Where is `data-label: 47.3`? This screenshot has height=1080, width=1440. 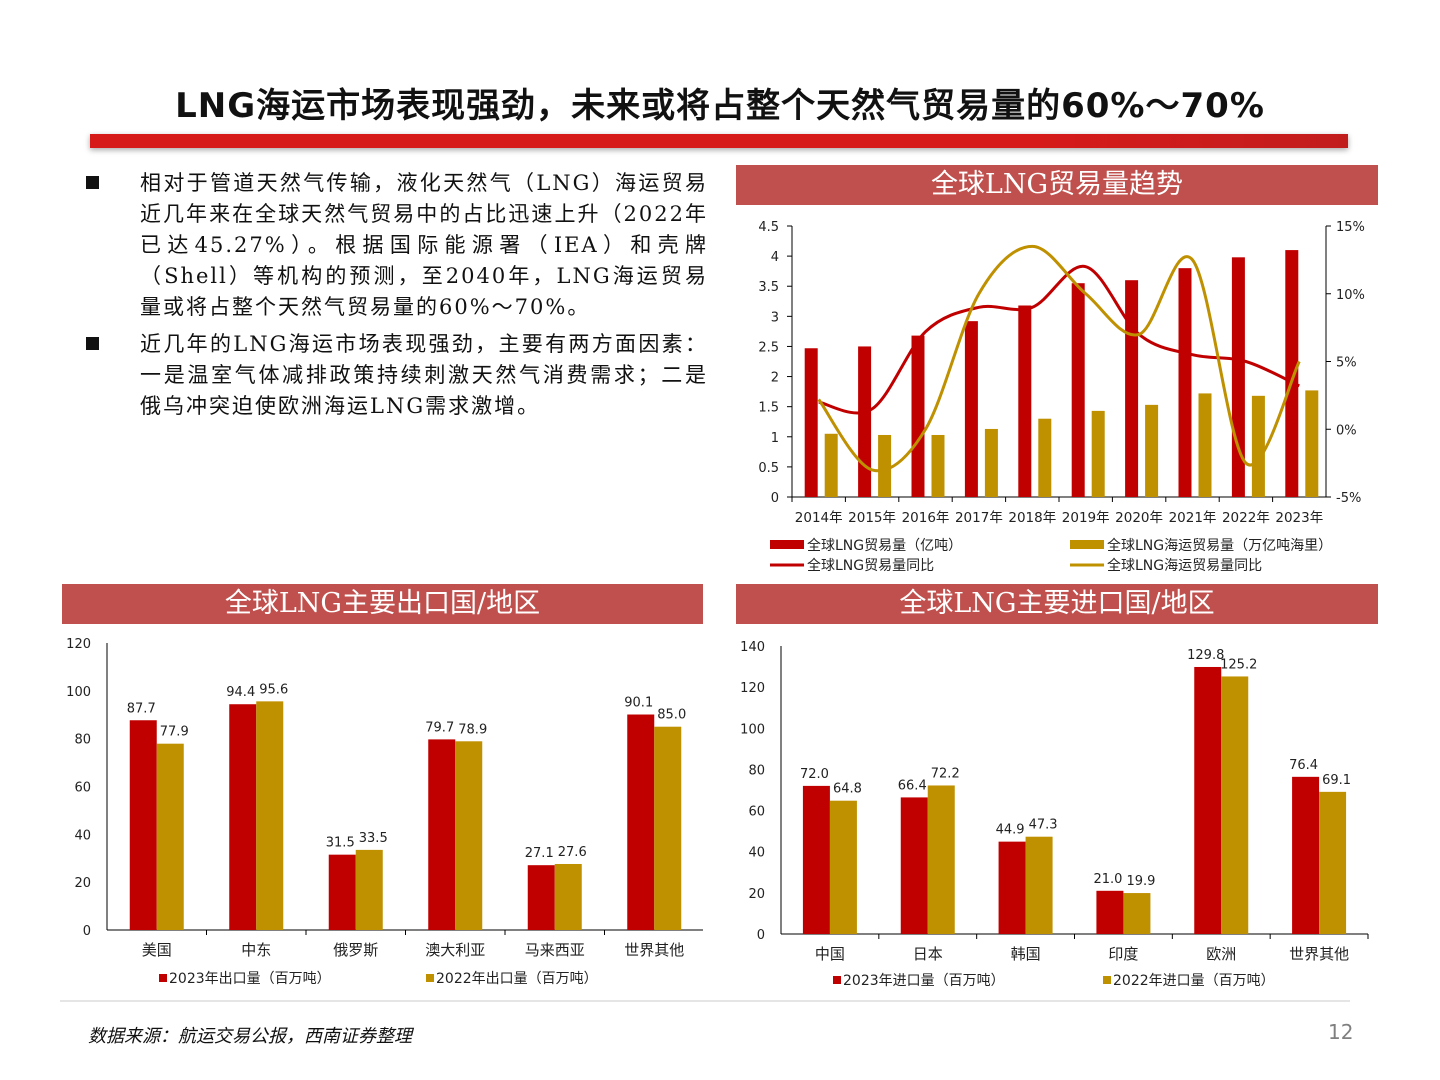 data-label: 47.3 is located at coordinates (1043, 825).